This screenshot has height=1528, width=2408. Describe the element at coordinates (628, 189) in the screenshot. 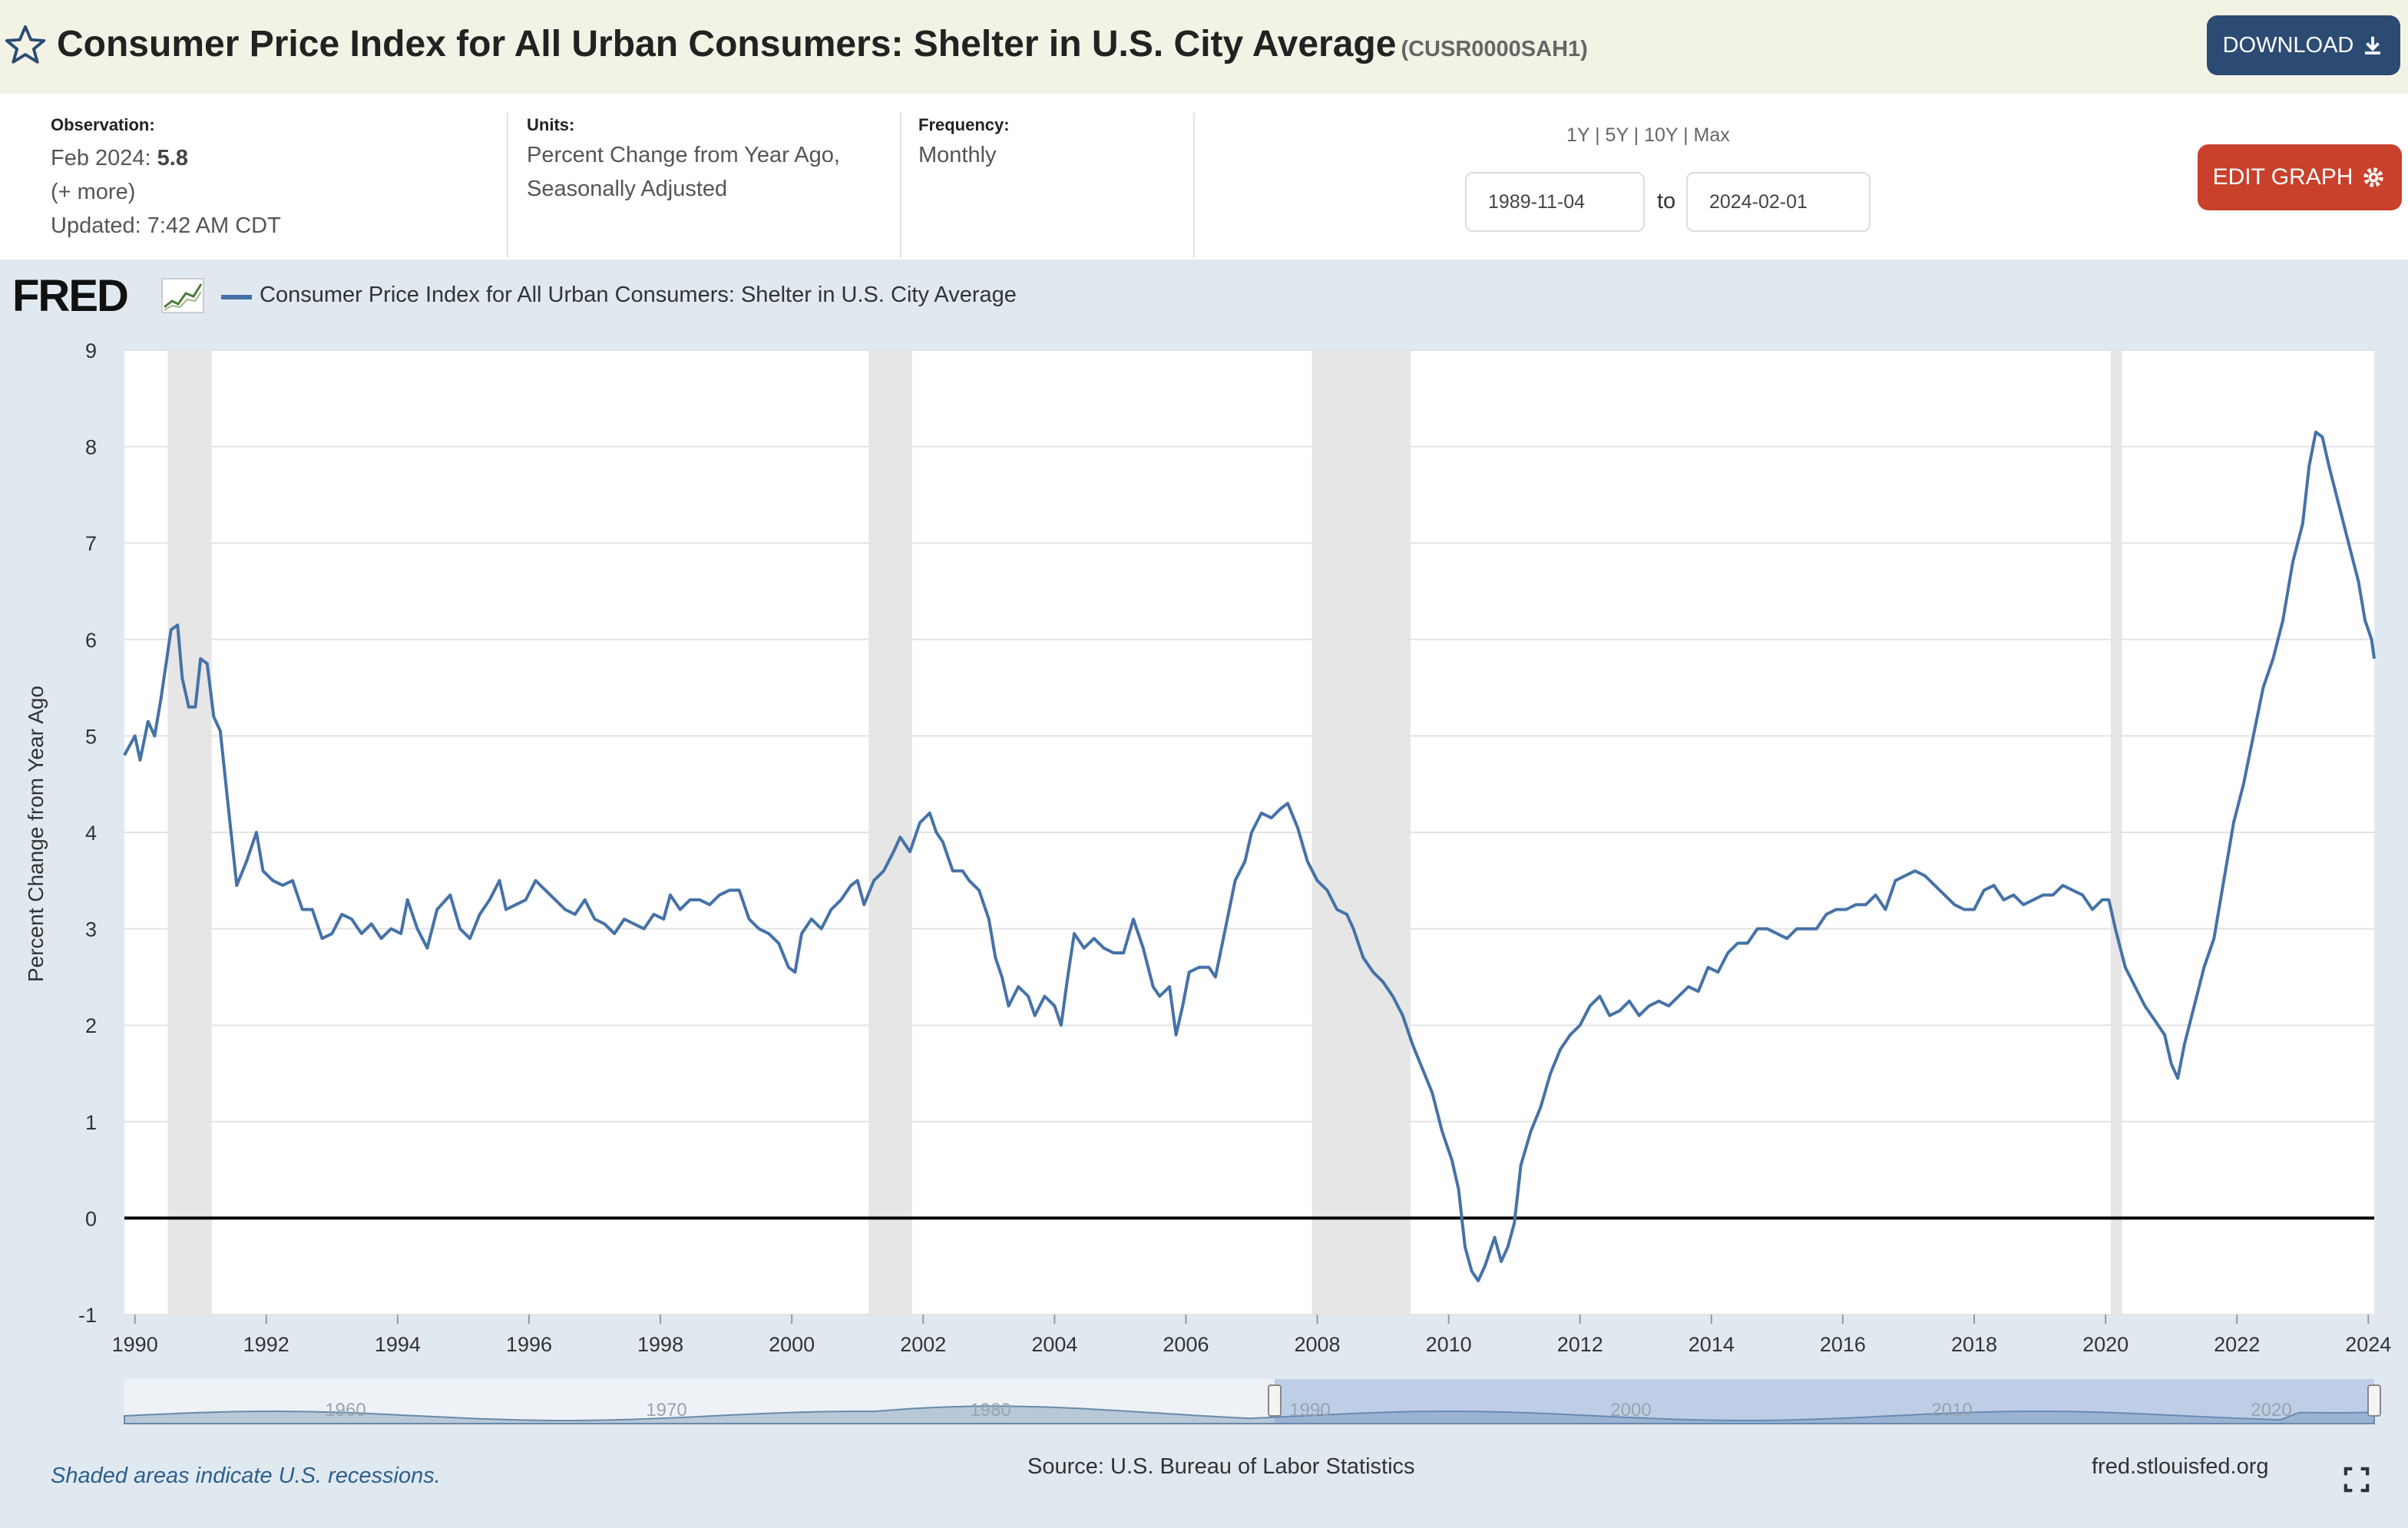

I see `units-line2: Seasonally Adjusted` at that location.